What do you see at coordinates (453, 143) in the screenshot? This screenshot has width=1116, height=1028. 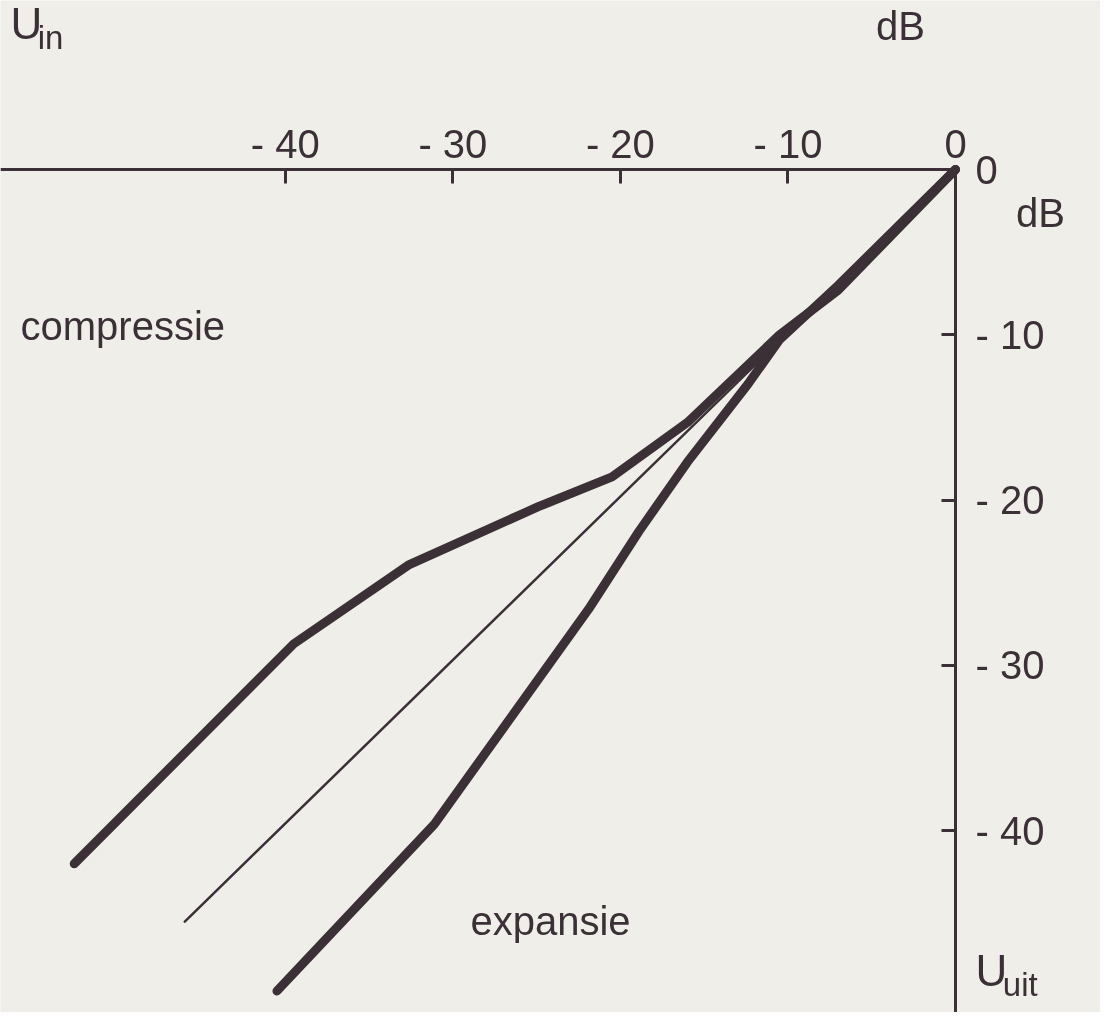 I see `x-tick-label: - 30` at bounding box center [453, 143].